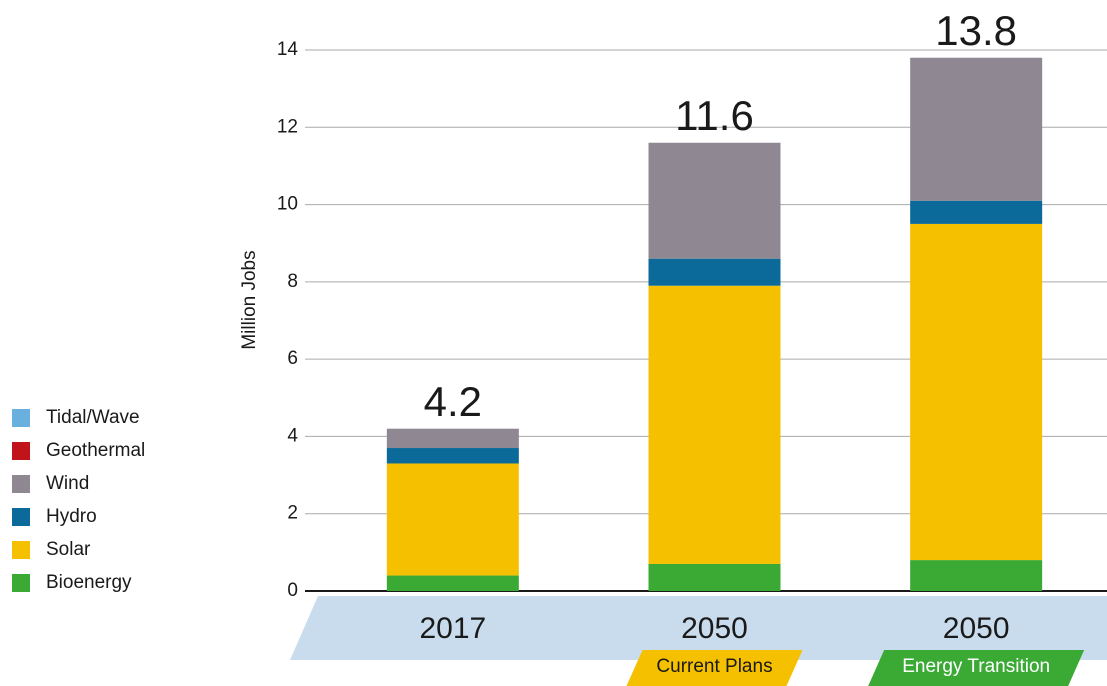 This screenshot has width=1107, height=686. I want to click on legend-label: Bioenergy, so click(89, 582).